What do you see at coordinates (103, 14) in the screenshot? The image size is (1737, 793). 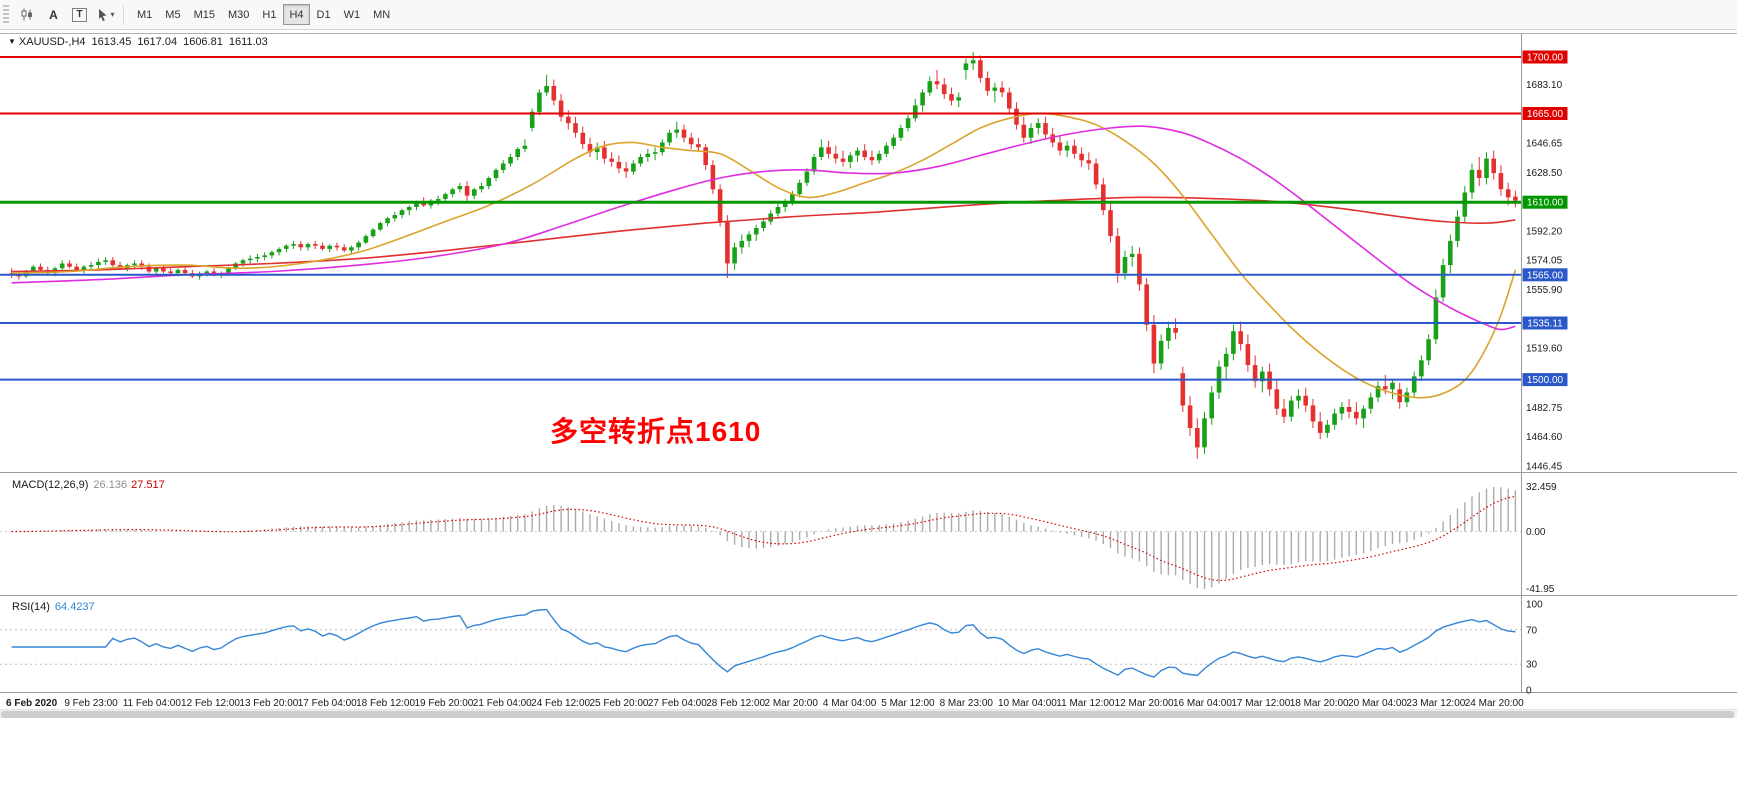 I see `cursor-arrow-icon` at bounding box center [103, 14].